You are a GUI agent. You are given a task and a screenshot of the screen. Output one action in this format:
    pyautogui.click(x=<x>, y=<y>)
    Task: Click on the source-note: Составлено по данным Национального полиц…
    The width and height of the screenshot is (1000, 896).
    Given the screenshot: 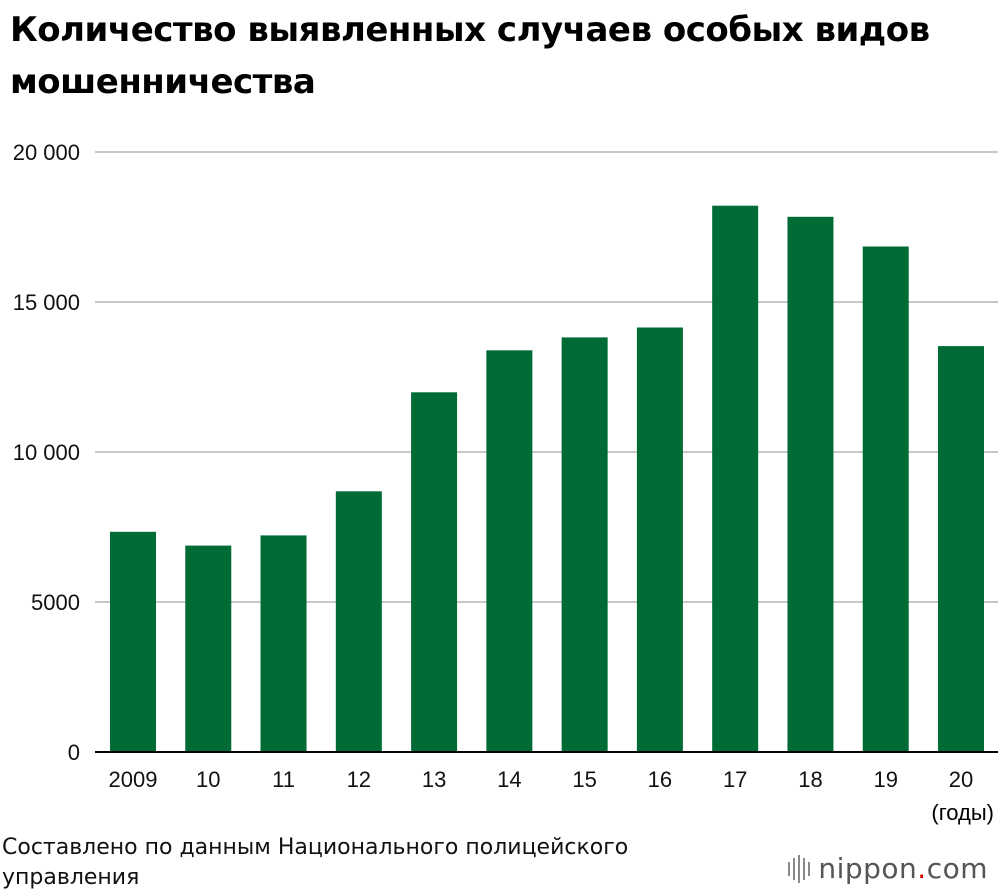 What is the action you would take?
    pyautogui.click(x=315, y=862)
    